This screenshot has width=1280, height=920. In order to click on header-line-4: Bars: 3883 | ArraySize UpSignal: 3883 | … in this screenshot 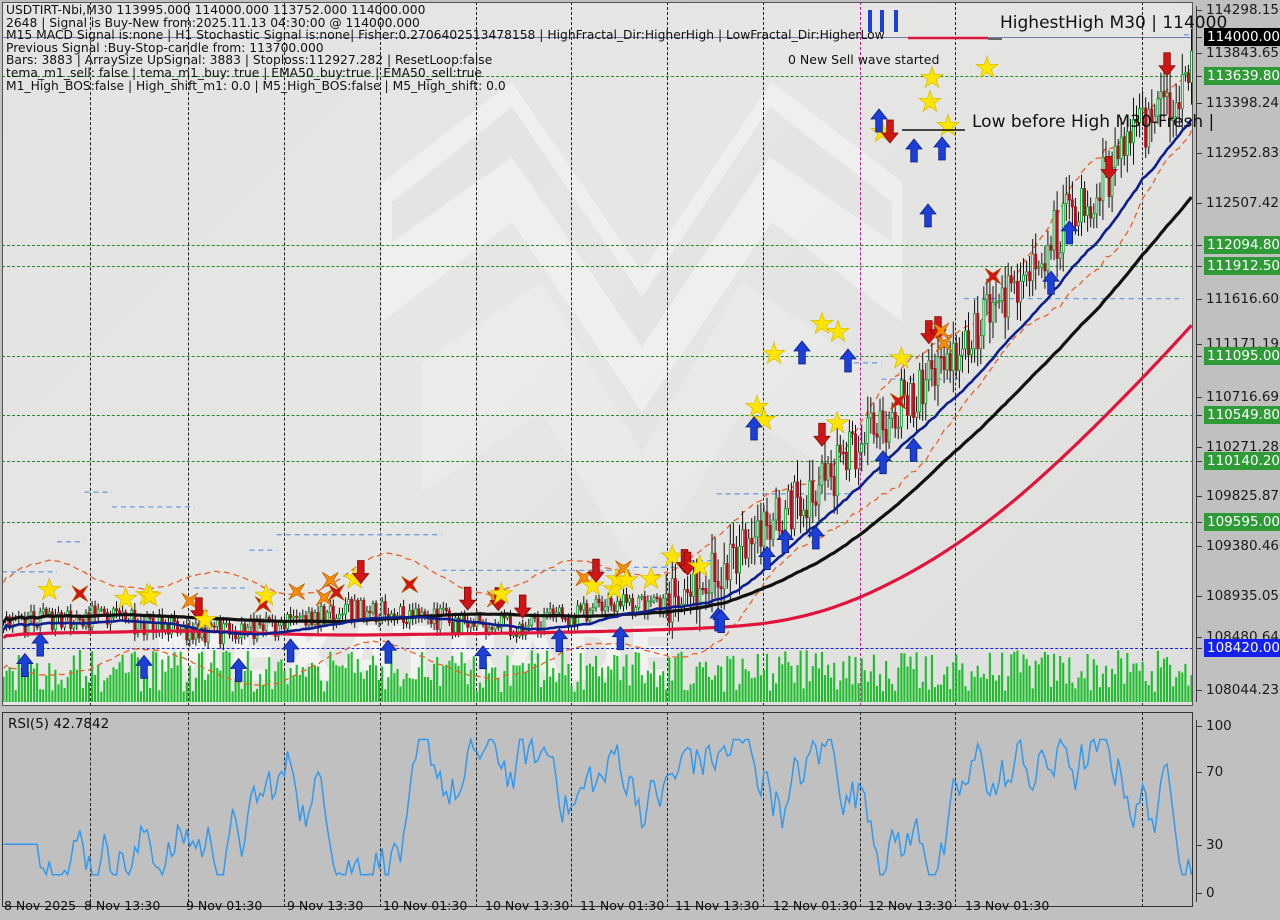, I will do `click(249, 60)`.